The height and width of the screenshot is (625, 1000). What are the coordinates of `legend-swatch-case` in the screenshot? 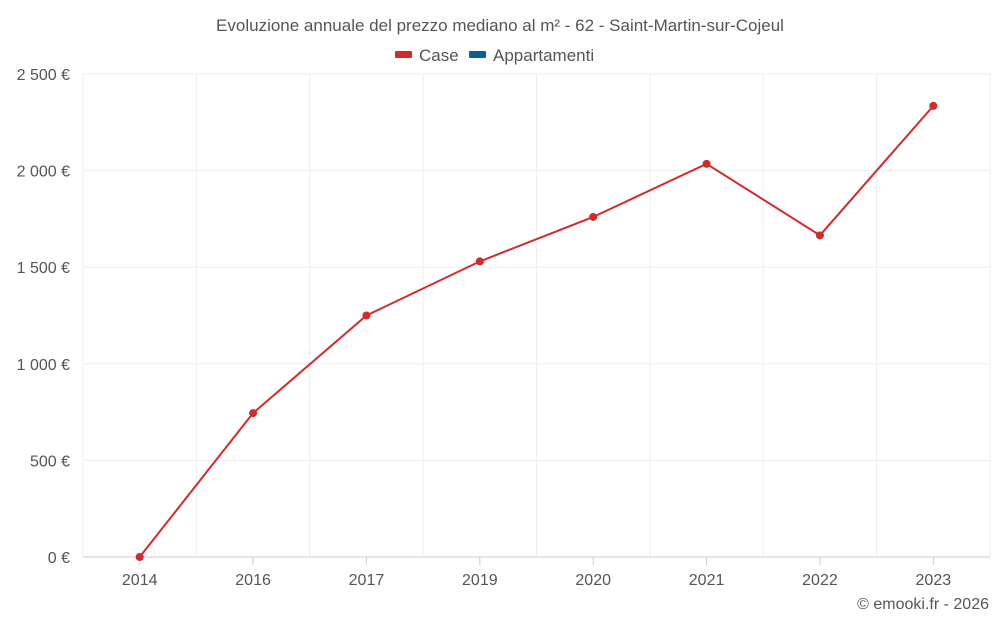 It's located at (403, 54).